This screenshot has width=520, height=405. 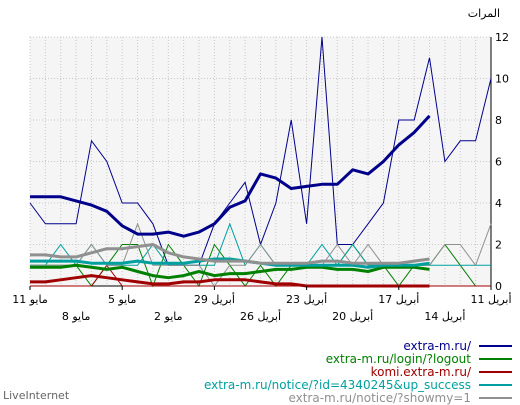 What do you see at coordinates (76, 316) in the screenshot?
I see `x-tick-label: 8 مايو` at bounding box center [76, 316].